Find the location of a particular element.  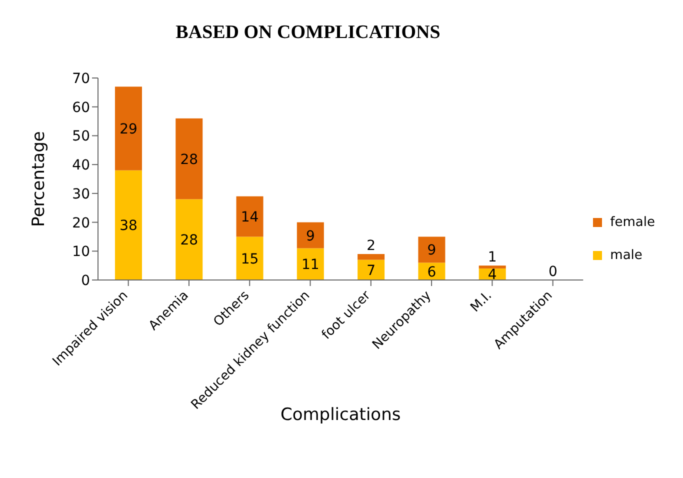

data-label: 2 is located at coordinates (371, 246).